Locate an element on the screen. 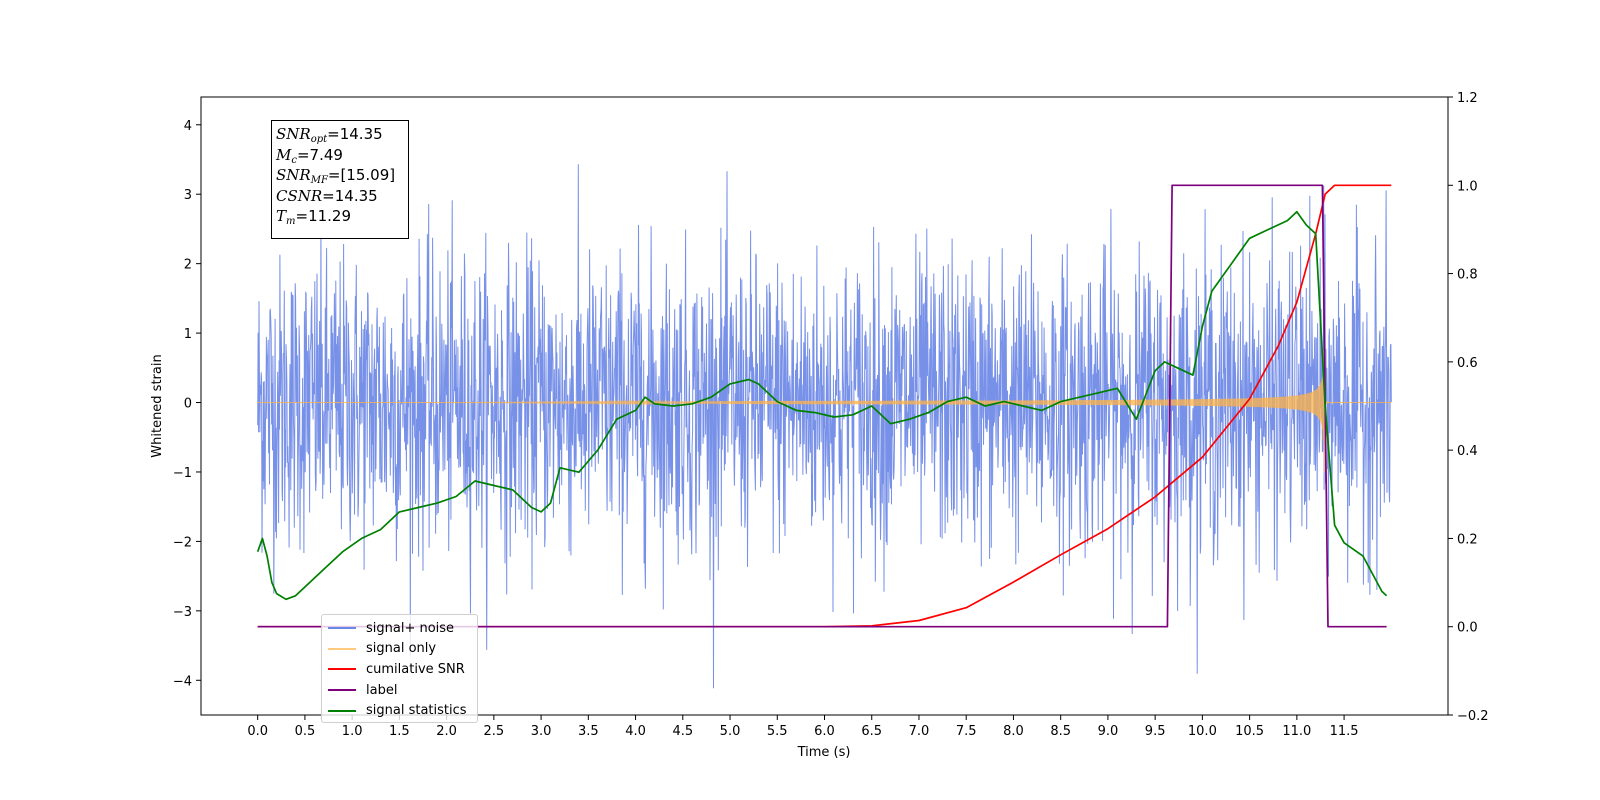 The image size is (1600, 800). legend-label: signal statistics is located at coordinates (416, 711).